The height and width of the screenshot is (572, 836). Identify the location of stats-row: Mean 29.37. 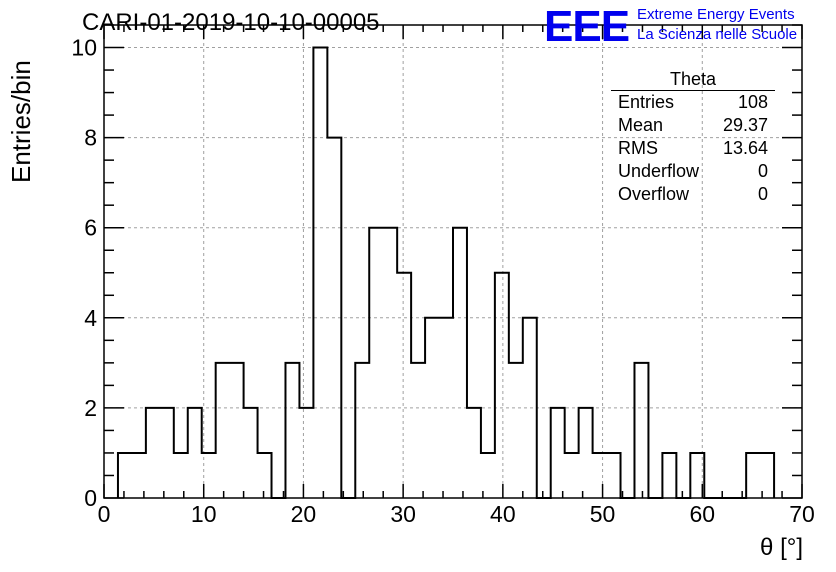
(693, 125).